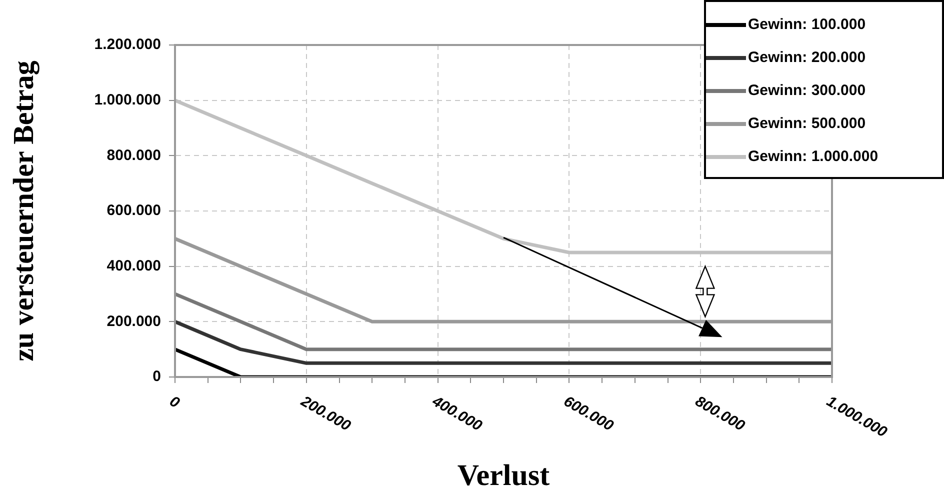 The width and height of the screenshot is (944, 497). Describe the element at coordinates (24, 211) in the screenshot. I see `y-axis-title: zu versteuernder Betrag` at that location.